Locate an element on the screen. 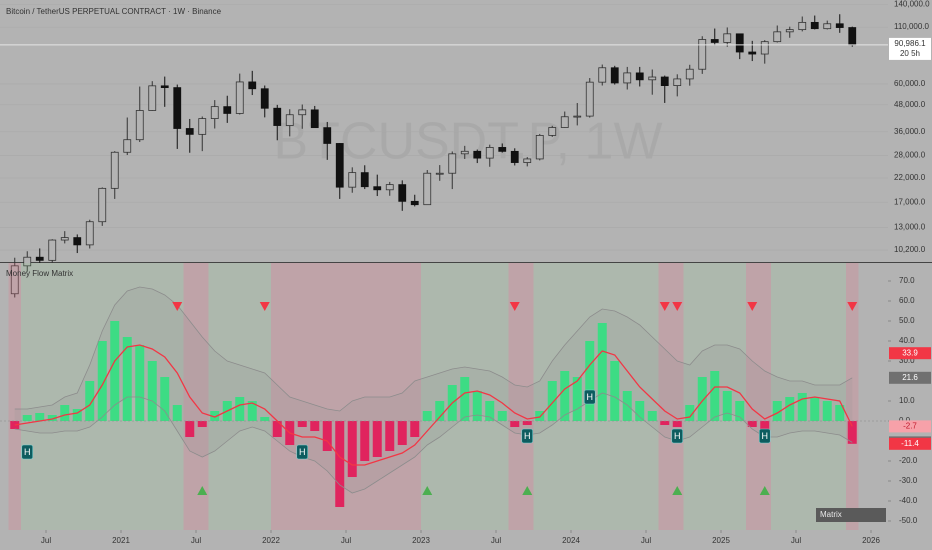  x-tick-label: 2024 is located at coordinates (571, 540).